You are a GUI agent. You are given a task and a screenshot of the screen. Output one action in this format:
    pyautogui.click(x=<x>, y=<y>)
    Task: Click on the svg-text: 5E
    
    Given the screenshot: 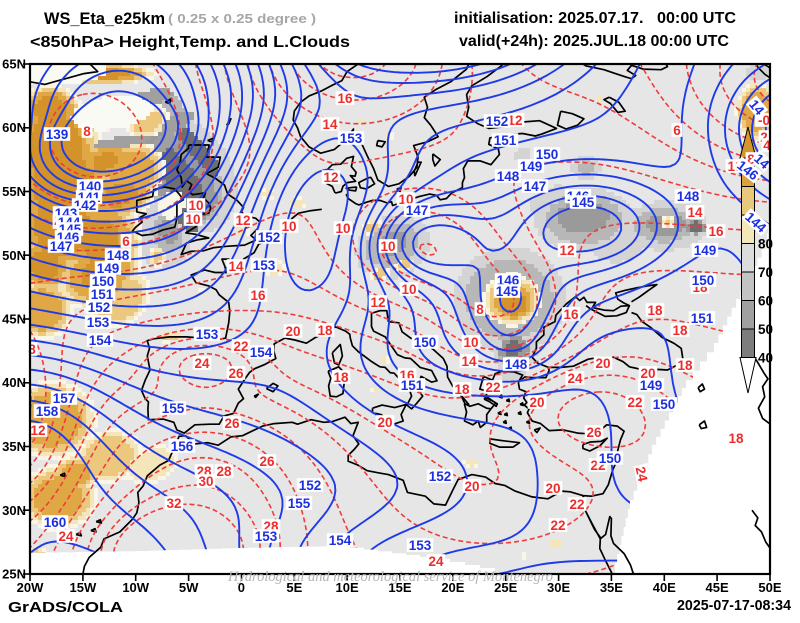 What is the action you would take?
    pyautogui.click(x=294, y=587)
    